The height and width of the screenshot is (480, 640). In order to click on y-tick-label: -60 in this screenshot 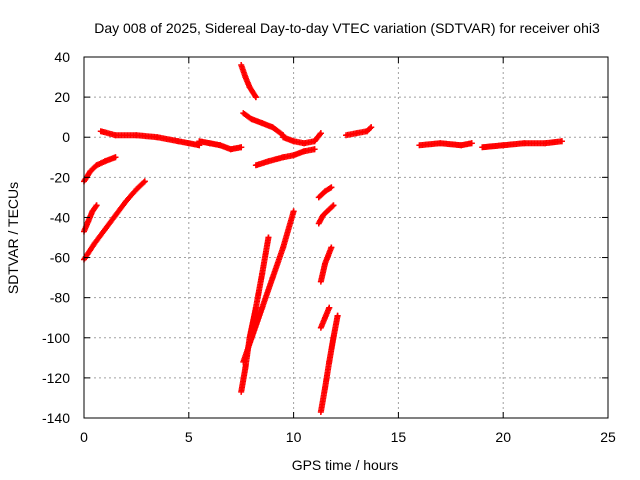, I will do `click(60, 258)`.